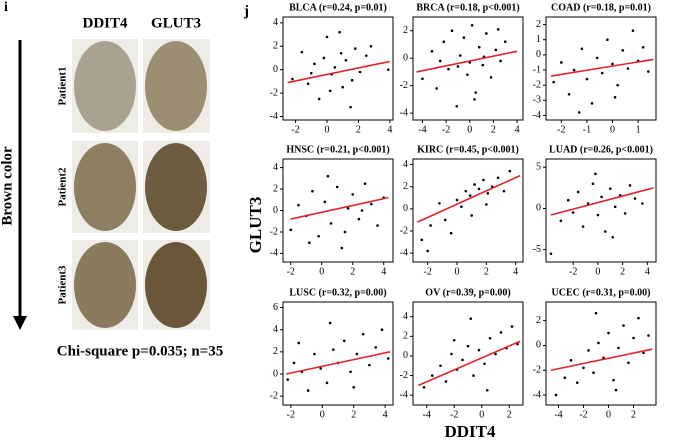  I want to click on x-tick-label: 4, so click(515, 271).